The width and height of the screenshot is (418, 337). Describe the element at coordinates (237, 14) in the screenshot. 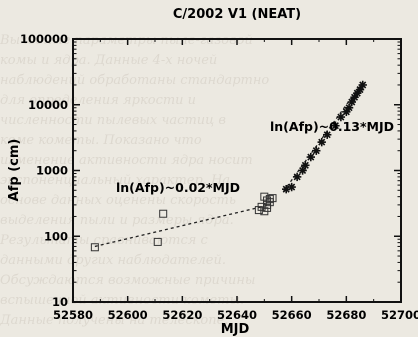

I see `chart-title: C/2002 V1 (NEAT)` at that location.